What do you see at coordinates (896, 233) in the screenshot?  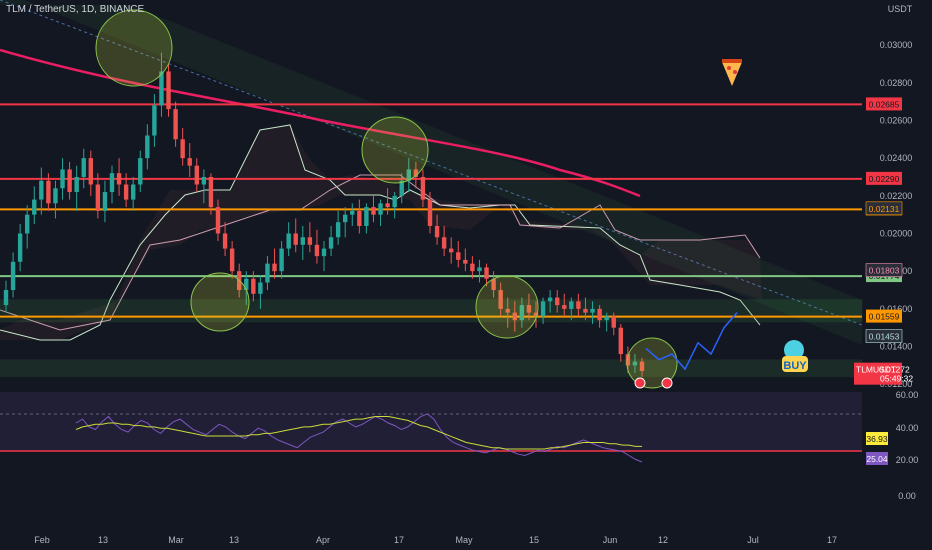 I see `price-tick-label: 0.02000` at bounding box center [896, 233].